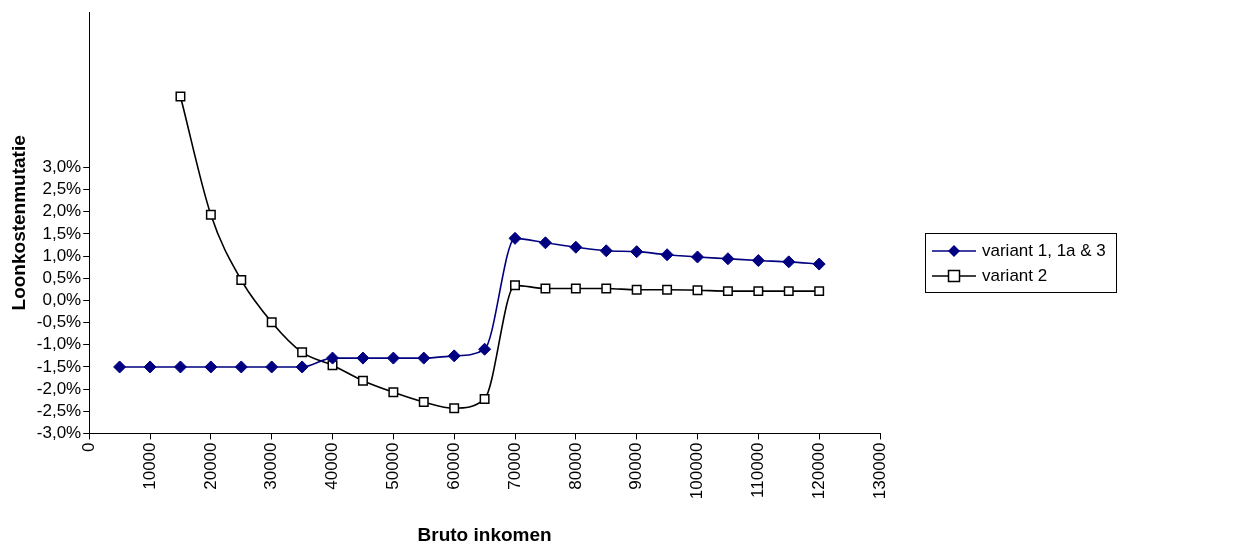 The height and width of the screenshot is (555, 1252). Describe the element at coordinates (62, 233) in the screenshot. I see `y-tick-label: 1,5%` at that location.